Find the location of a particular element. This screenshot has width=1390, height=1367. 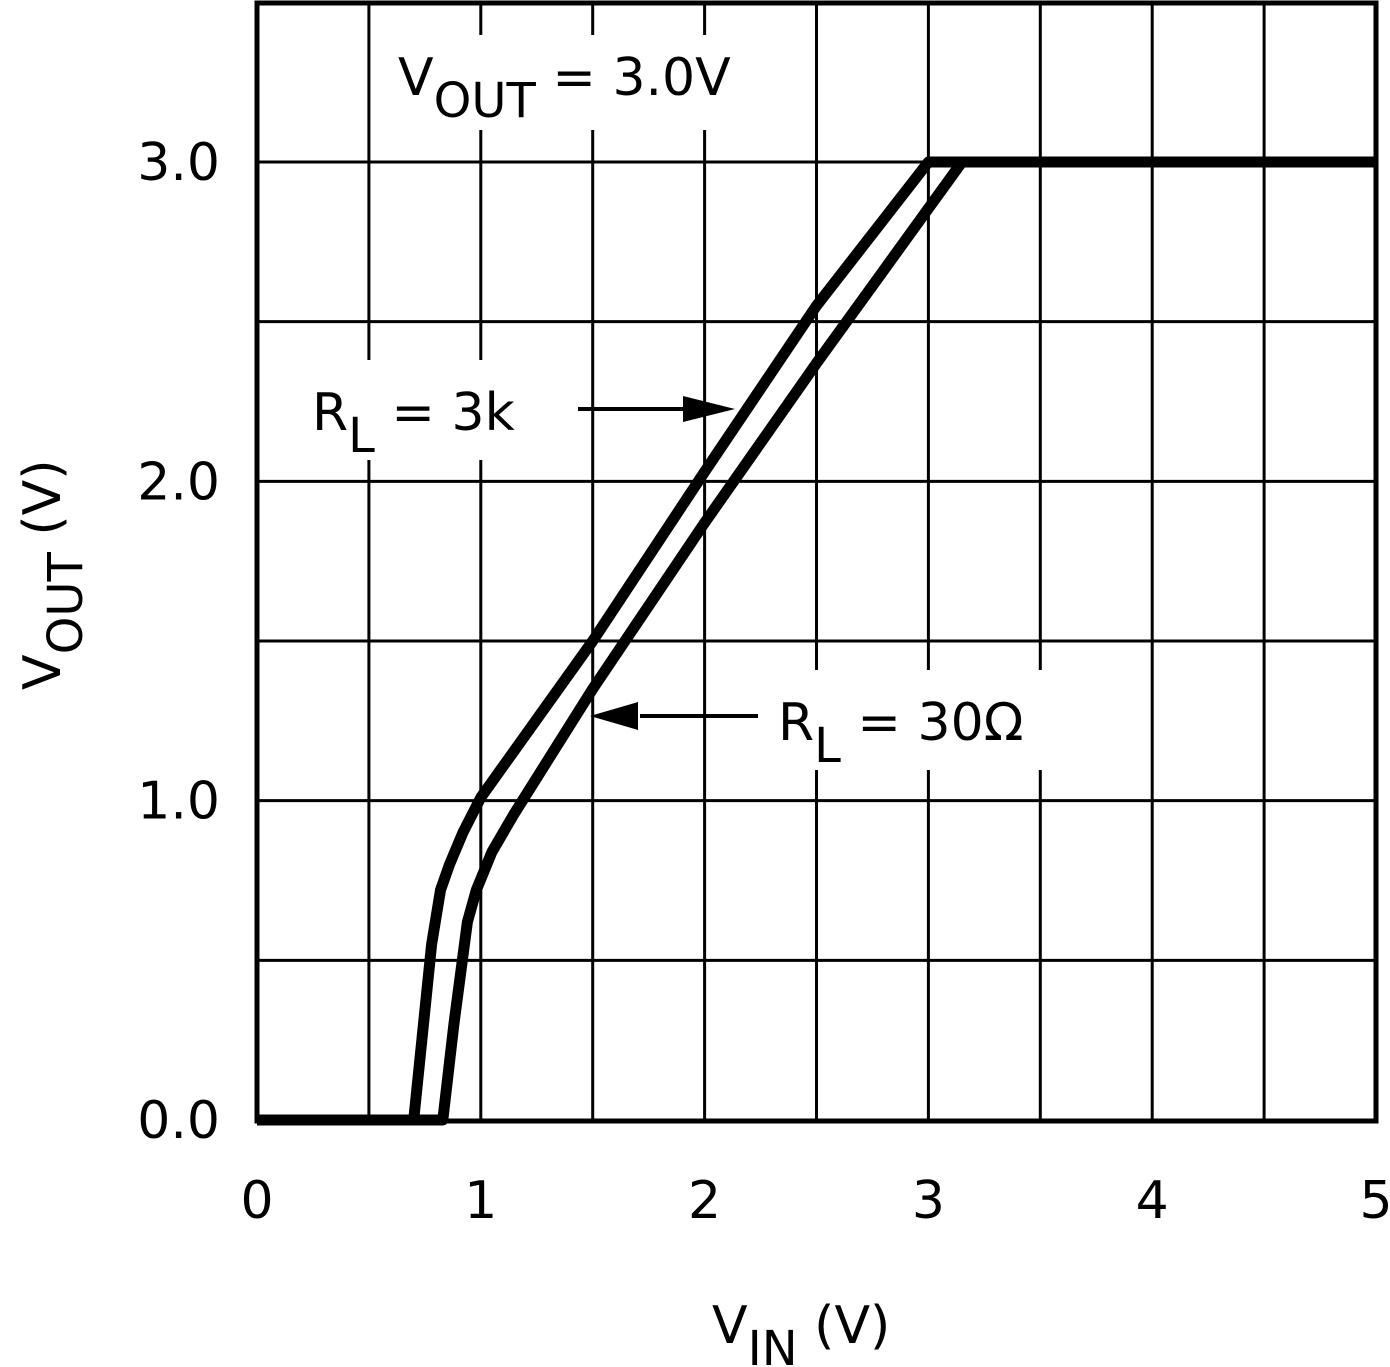

y-axis-label: VOUT (V) is located at coordinates (53, 575).